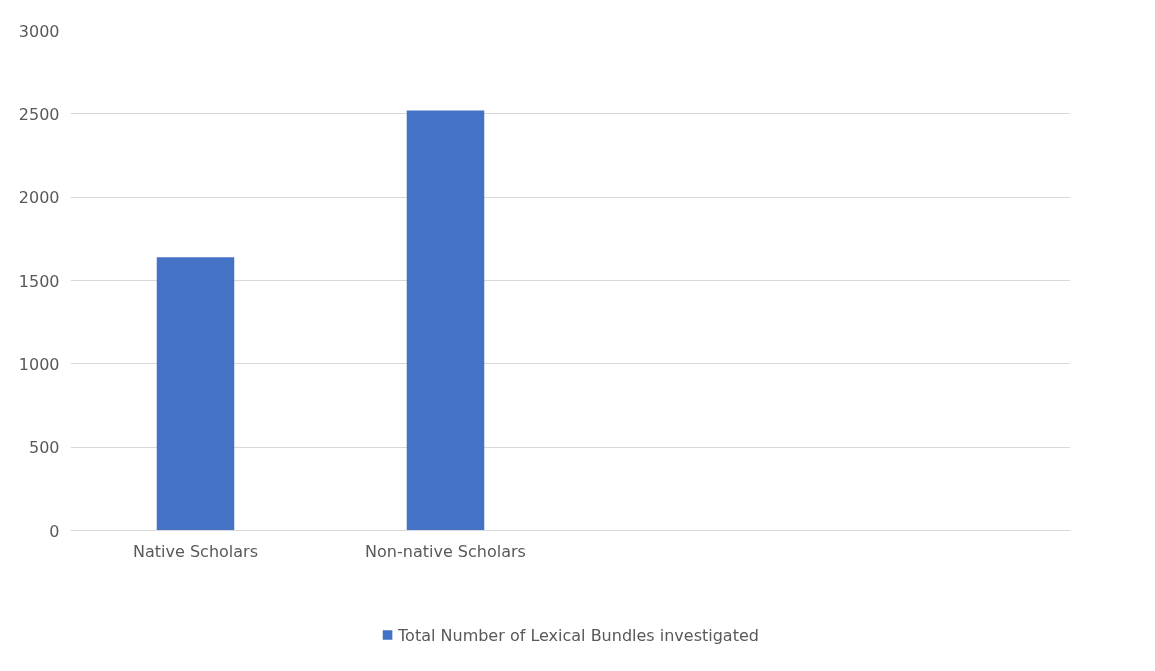  Describe the element at coordinates (445, 551) in the screenshot. I see `x-tick-label: Non-native Scholars` at that location.